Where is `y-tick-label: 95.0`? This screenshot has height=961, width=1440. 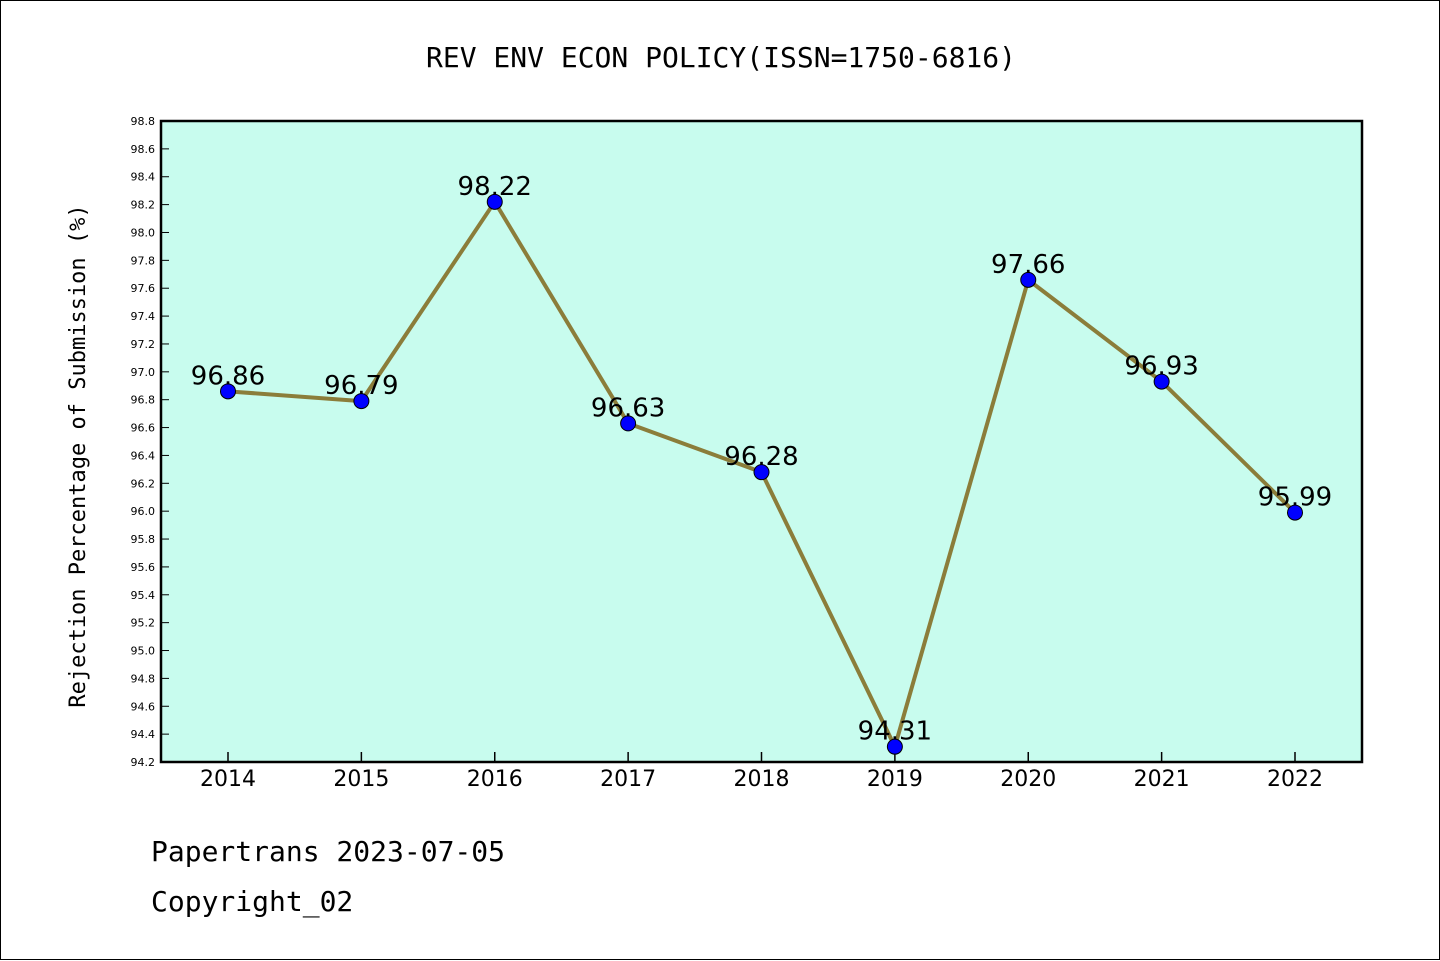
y-tick-label: 95.0 is located at coordinates (143, 651).